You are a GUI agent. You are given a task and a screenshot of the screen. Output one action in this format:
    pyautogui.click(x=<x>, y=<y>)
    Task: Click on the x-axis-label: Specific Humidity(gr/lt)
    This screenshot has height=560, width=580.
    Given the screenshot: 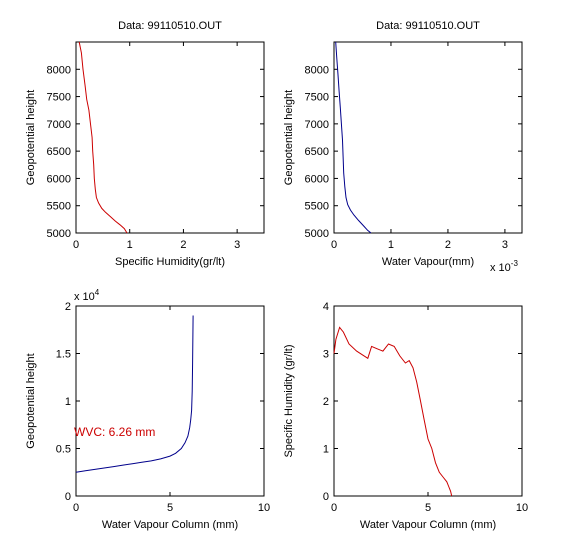 What is the action you would take?
    pyautogui.click(x=170, y=262)
    